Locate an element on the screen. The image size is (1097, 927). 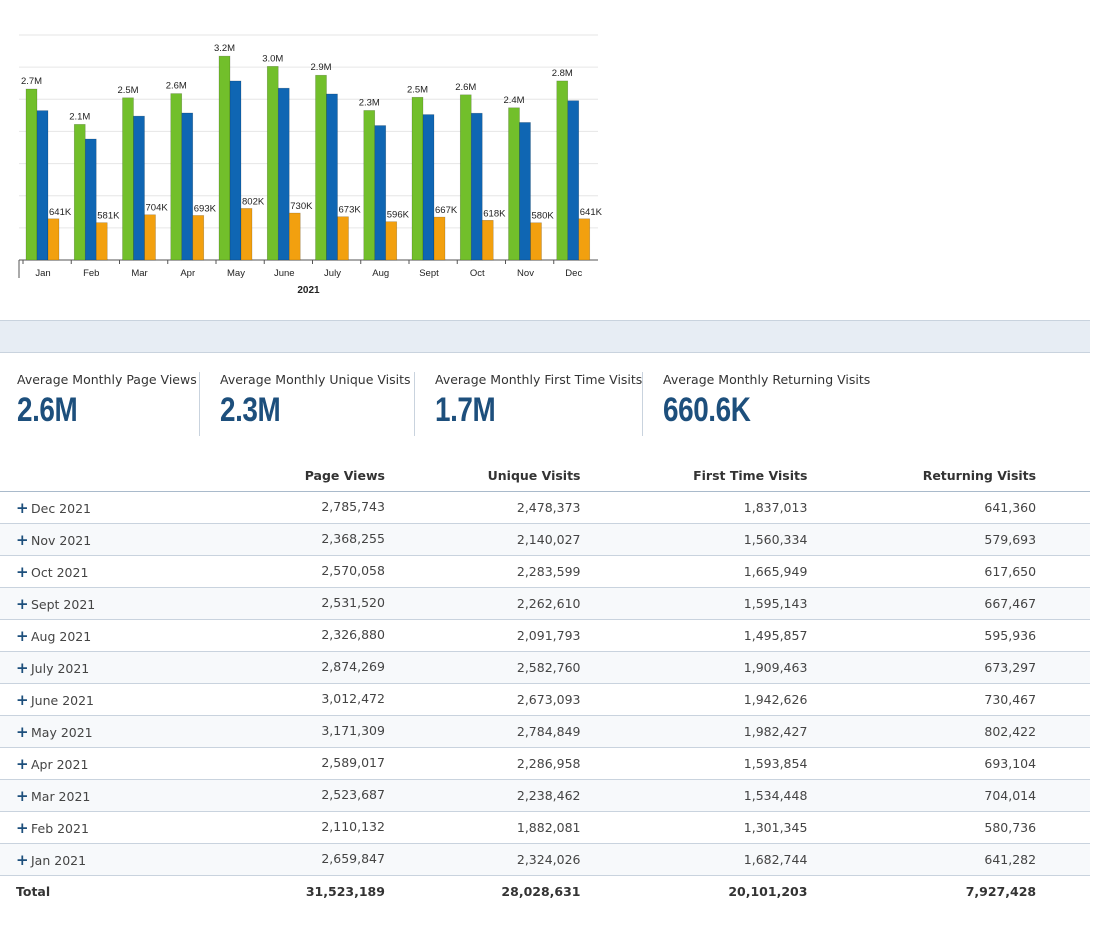
row-month-cell: + May 2021 3,171,309 is located at coordinates (192, 731).